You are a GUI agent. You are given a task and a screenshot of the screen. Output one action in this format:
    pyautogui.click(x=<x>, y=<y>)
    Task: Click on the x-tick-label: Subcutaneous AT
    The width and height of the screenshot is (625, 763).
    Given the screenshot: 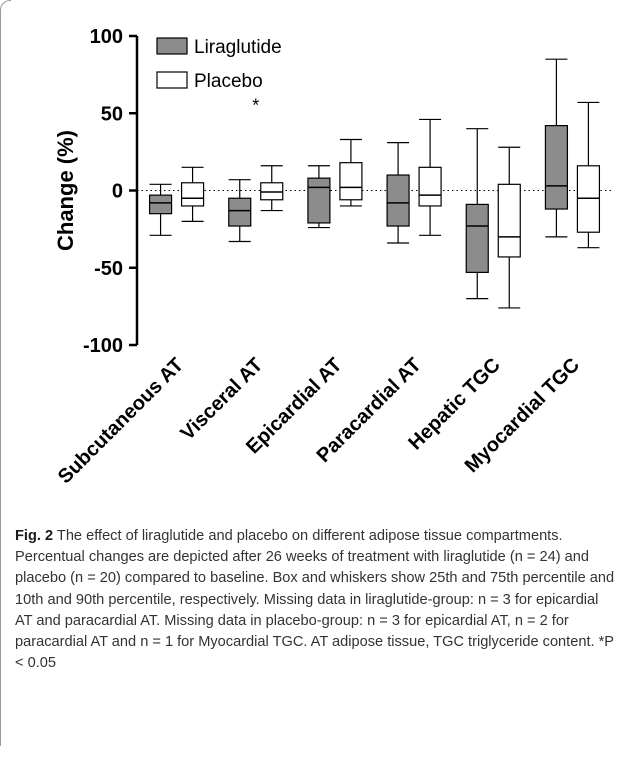 What is the action you would take?
    pyautogui.click(x=121, y=421)
    